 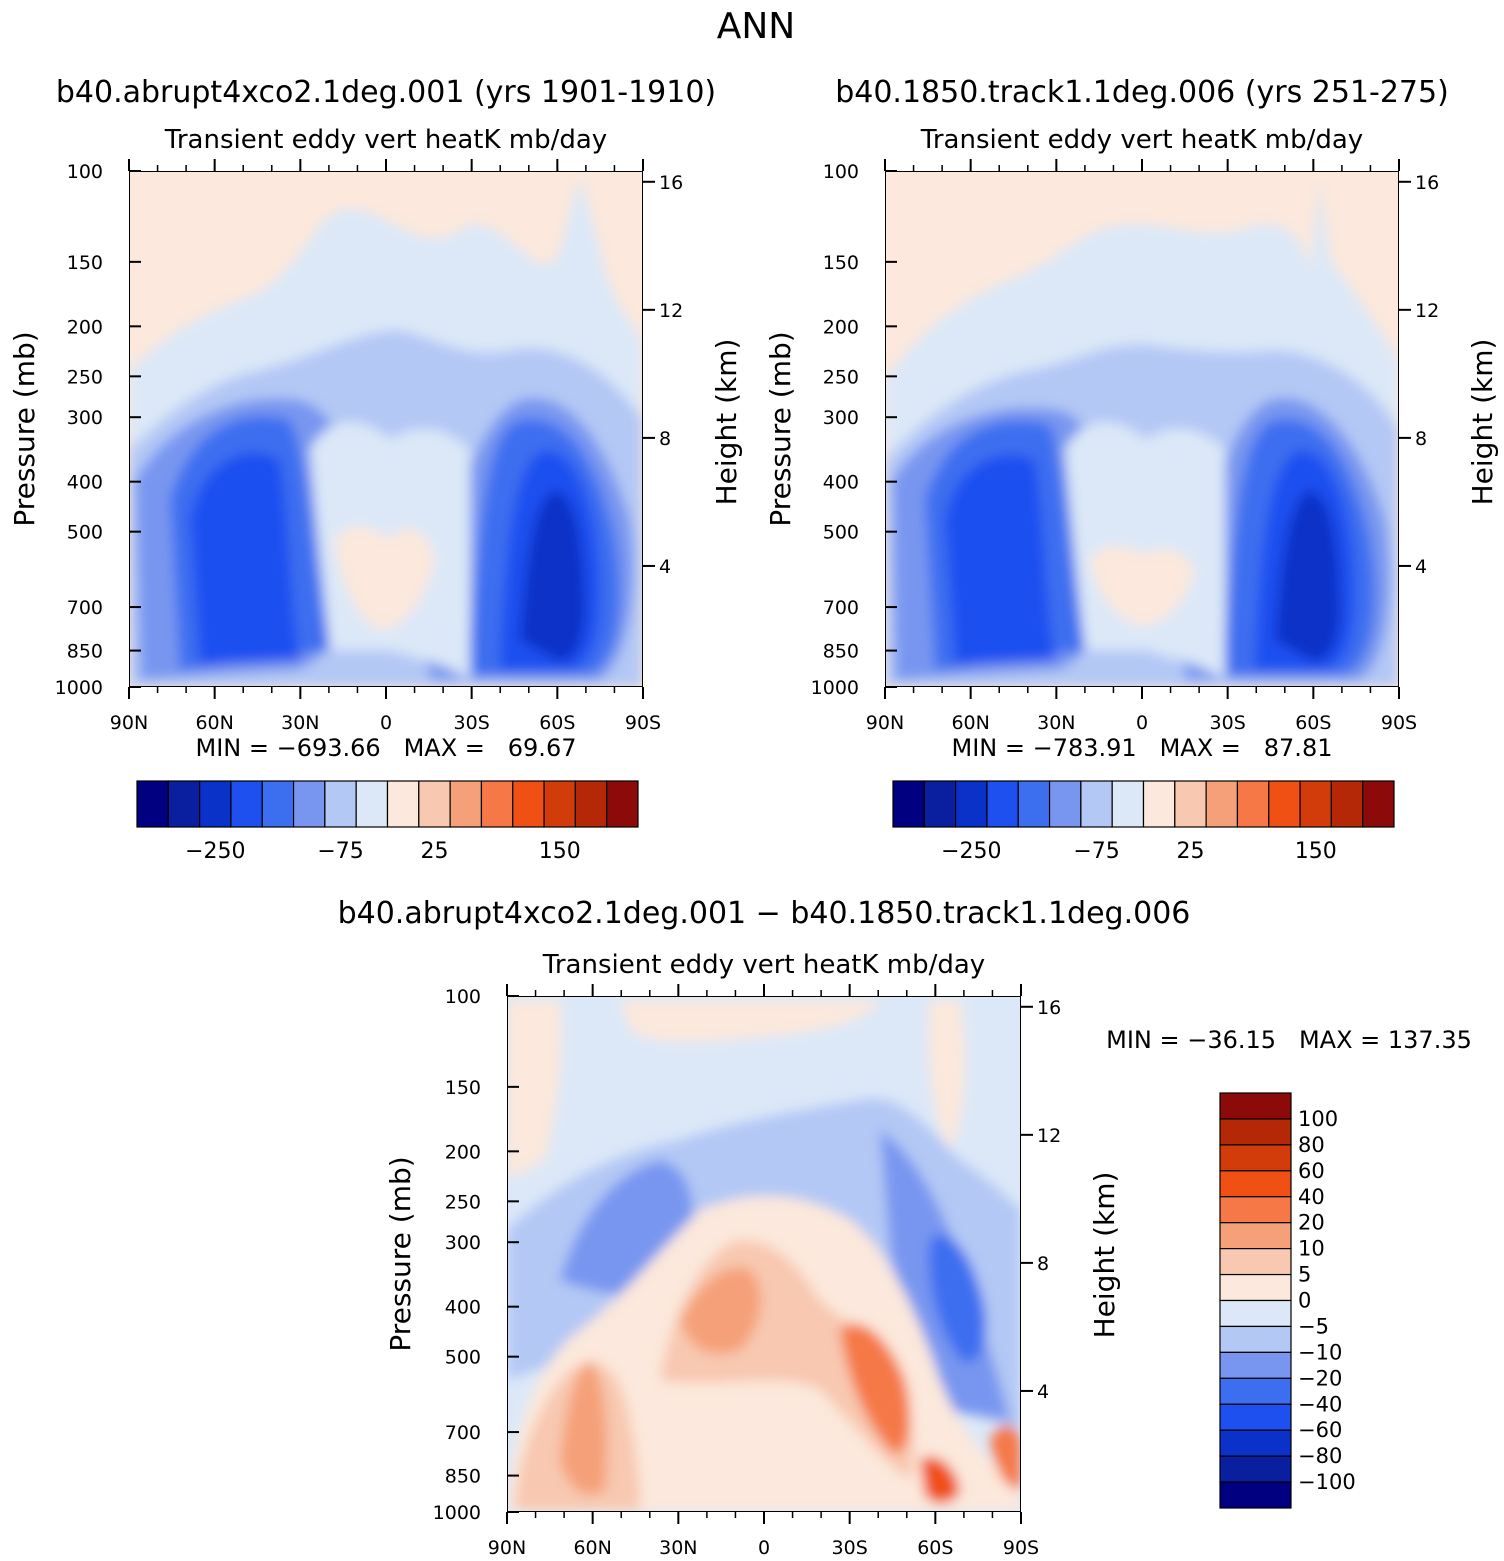 What do you see at coordinates (85, 263) in the screenshot?
I see `p1-pressure-tick-label: 150` at bounding box center [85, 263].